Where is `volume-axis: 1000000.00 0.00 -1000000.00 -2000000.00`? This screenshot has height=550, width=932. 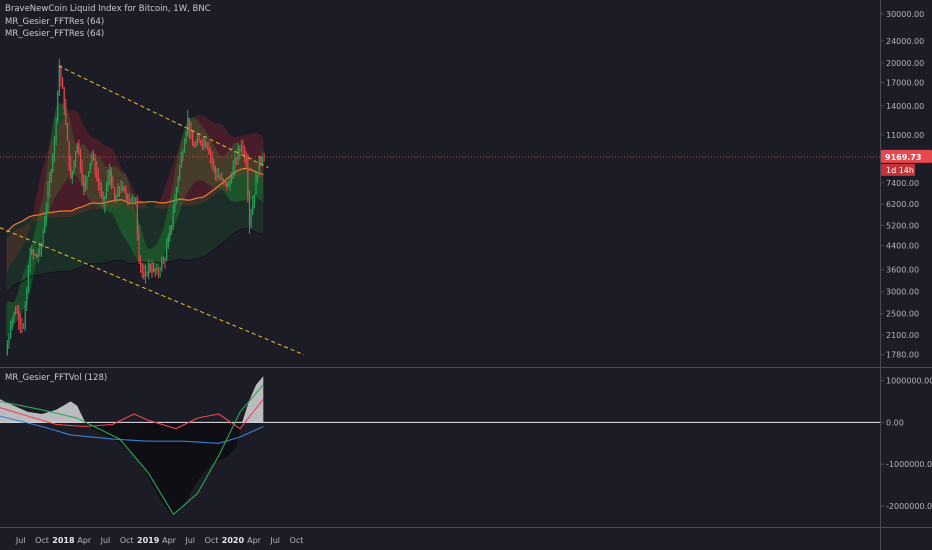
volume-axis: 1000000.00 0.00 -1000000.00 -2000000.00 is located at coordinates (906, 443).